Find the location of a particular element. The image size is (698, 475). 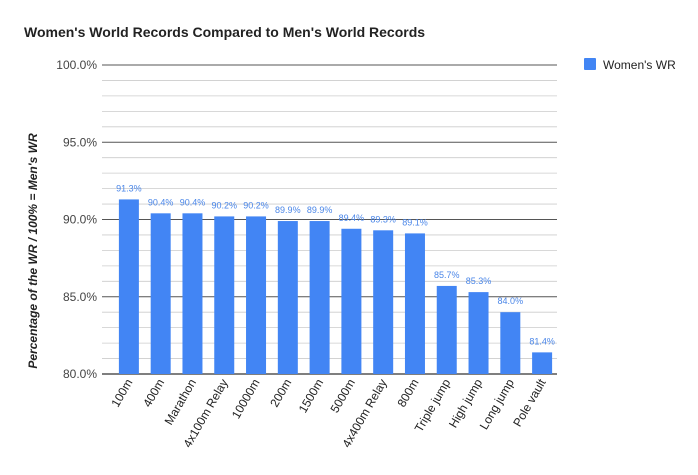

data-label: 85.3% is located at coordinates (479, 281).